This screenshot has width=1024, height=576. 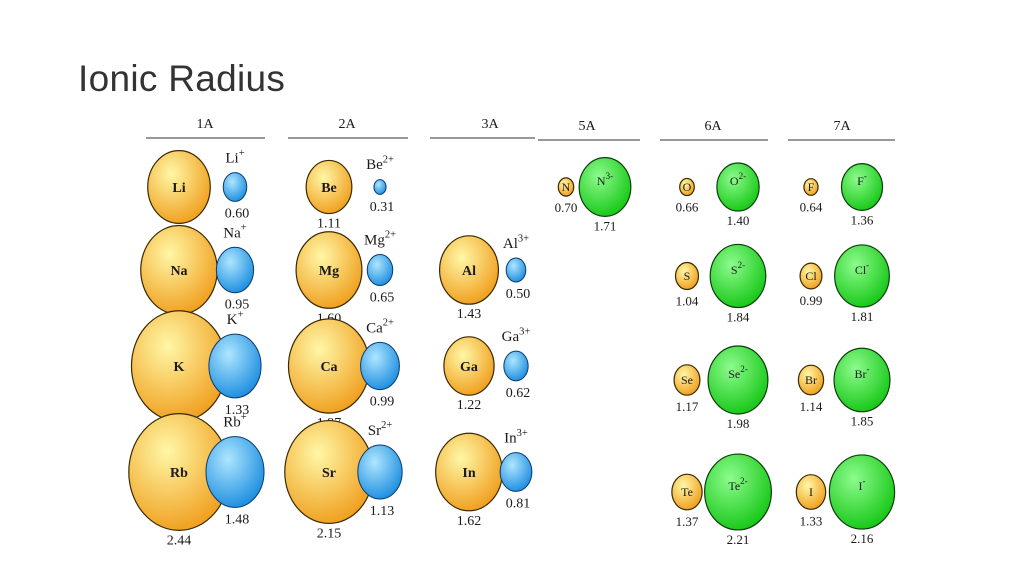 I want to click on atom-symbol: Se, so click(x=687, y=380).